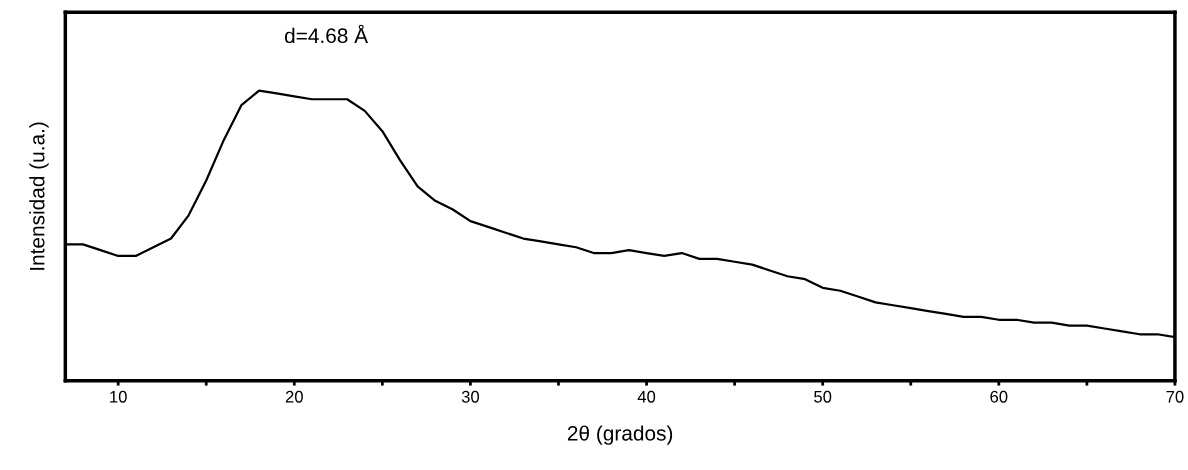 Image resolution: width=1188 pixels, height=470 pixels. Describe the element at coordinates (823, 396) in the screenshot. I see `x-tick-label: 50` at that location.